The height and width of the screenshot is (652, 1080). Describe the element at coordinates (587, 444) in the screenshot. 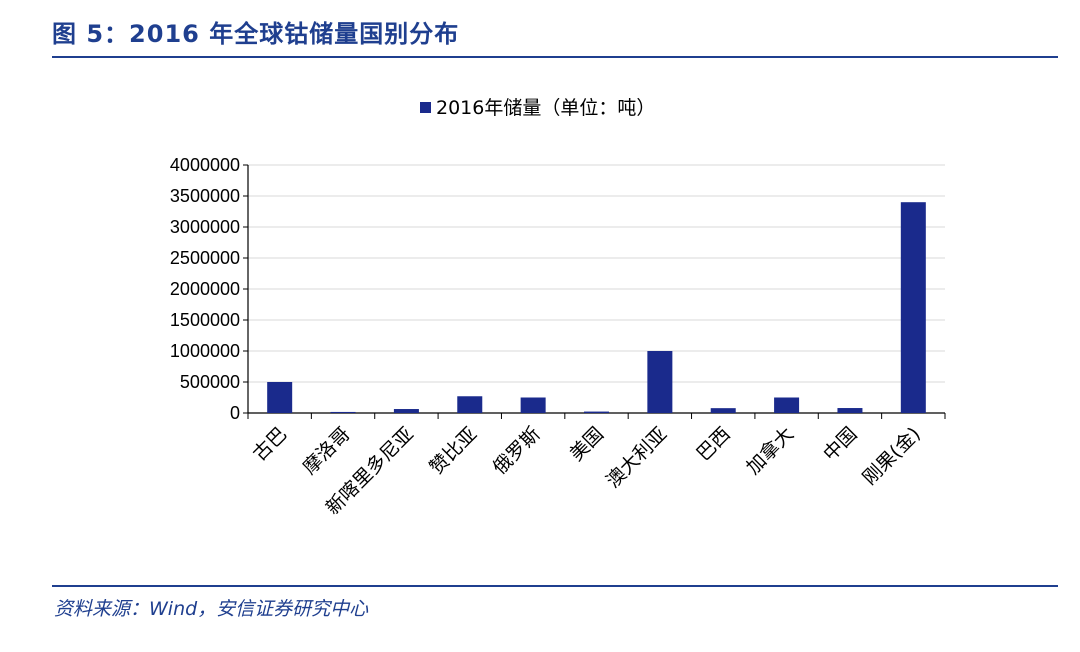

I see `x-tick-label: 美国` at that location.